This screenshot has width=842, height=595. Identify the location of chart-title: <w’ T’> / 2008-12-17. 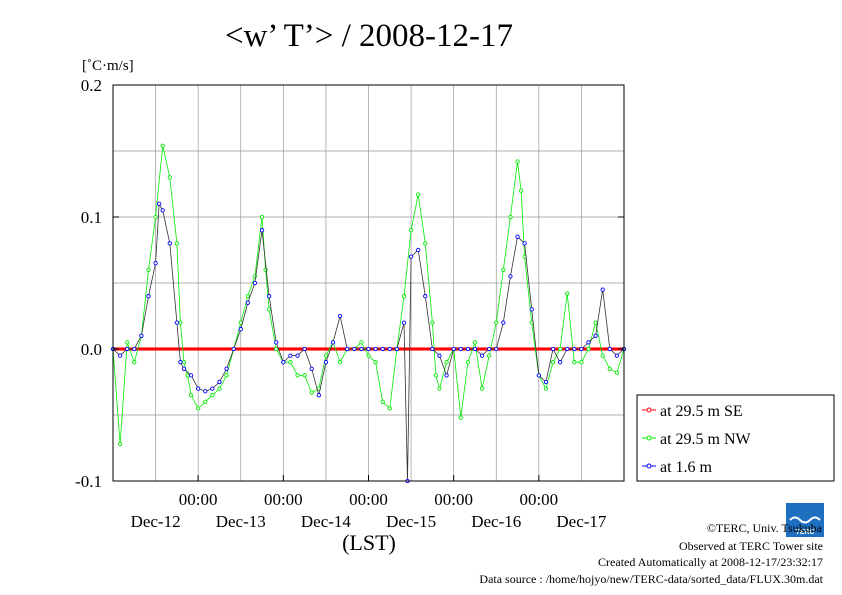
(369, 36).